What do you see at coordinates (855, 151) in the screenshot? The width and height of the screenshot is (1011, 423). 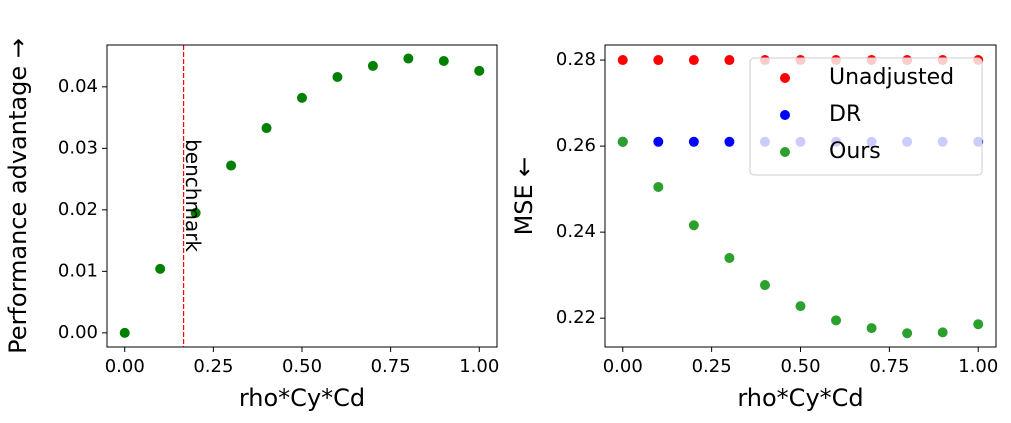 I see `legend-label: Ours` at bounding box center [855, 151].